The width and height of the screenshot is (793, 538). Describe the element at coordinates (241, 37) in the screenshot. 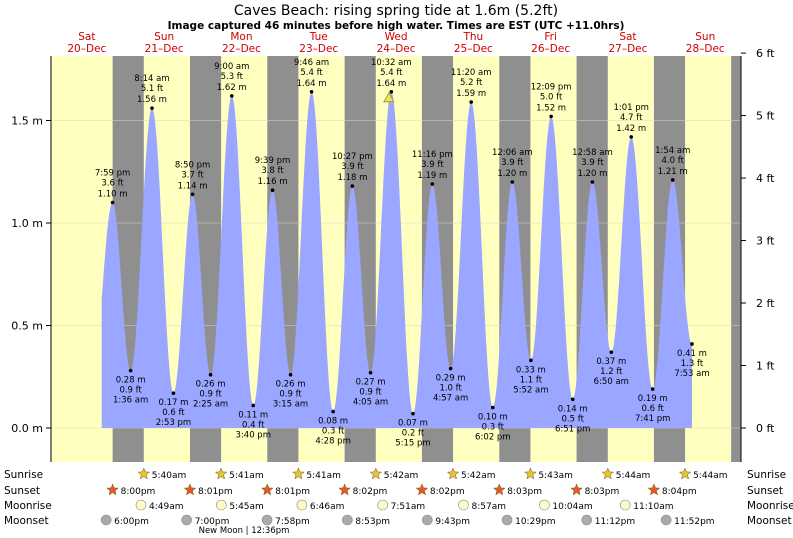

I see `day-name-label: Mon` at that location.